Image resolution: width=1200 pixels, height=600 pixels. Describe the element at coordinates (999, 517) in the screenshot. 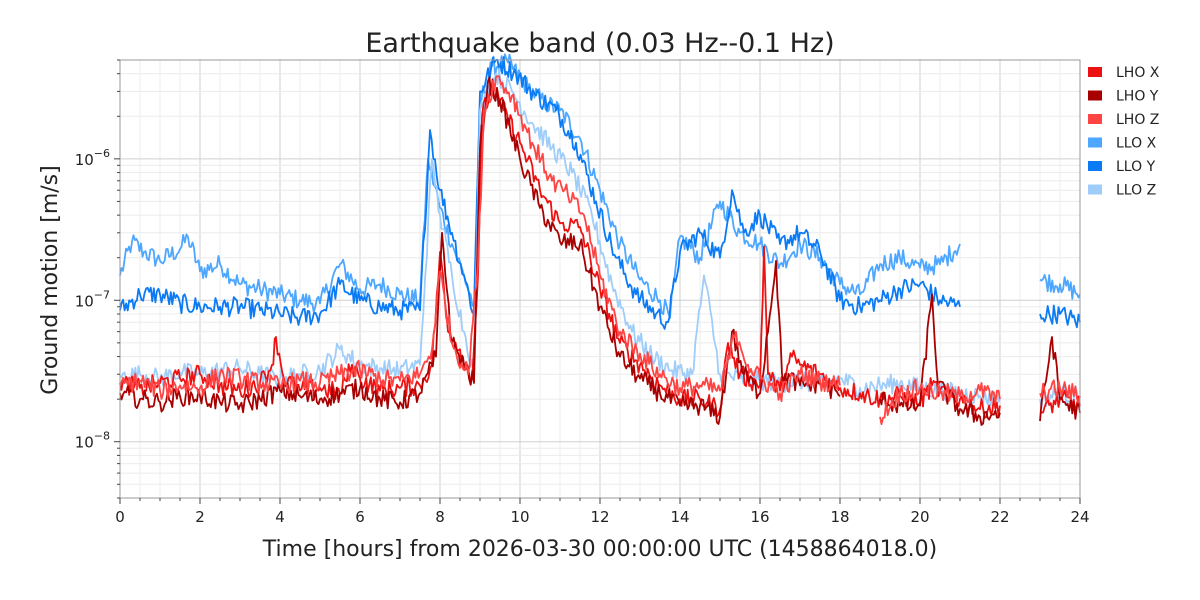

I see `x-tick-label: 22` at that location.